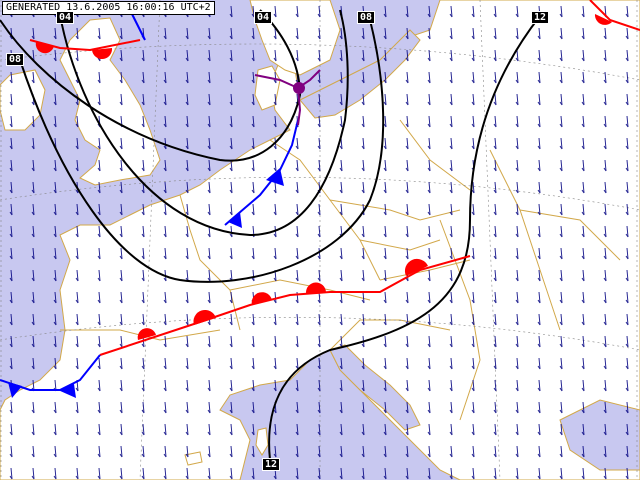 The width and height of the screenshot is (640, 480). Describe the element at coordinates (85, 49) in the screenshot. I see `warm-front-north` at that location.